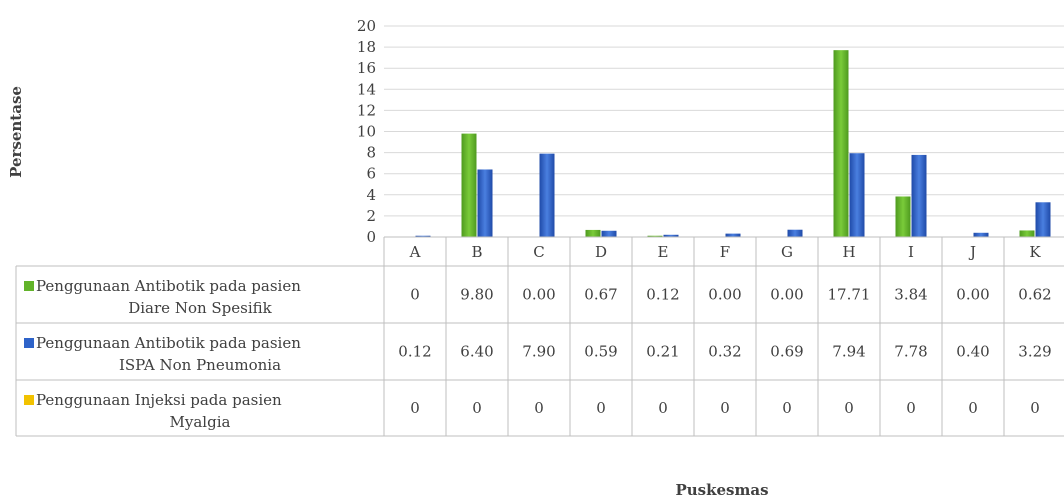 Image resolution: width=1064 pixels, height=500 pixels. I want to click on x-tick-label: A, so click(415, 252).